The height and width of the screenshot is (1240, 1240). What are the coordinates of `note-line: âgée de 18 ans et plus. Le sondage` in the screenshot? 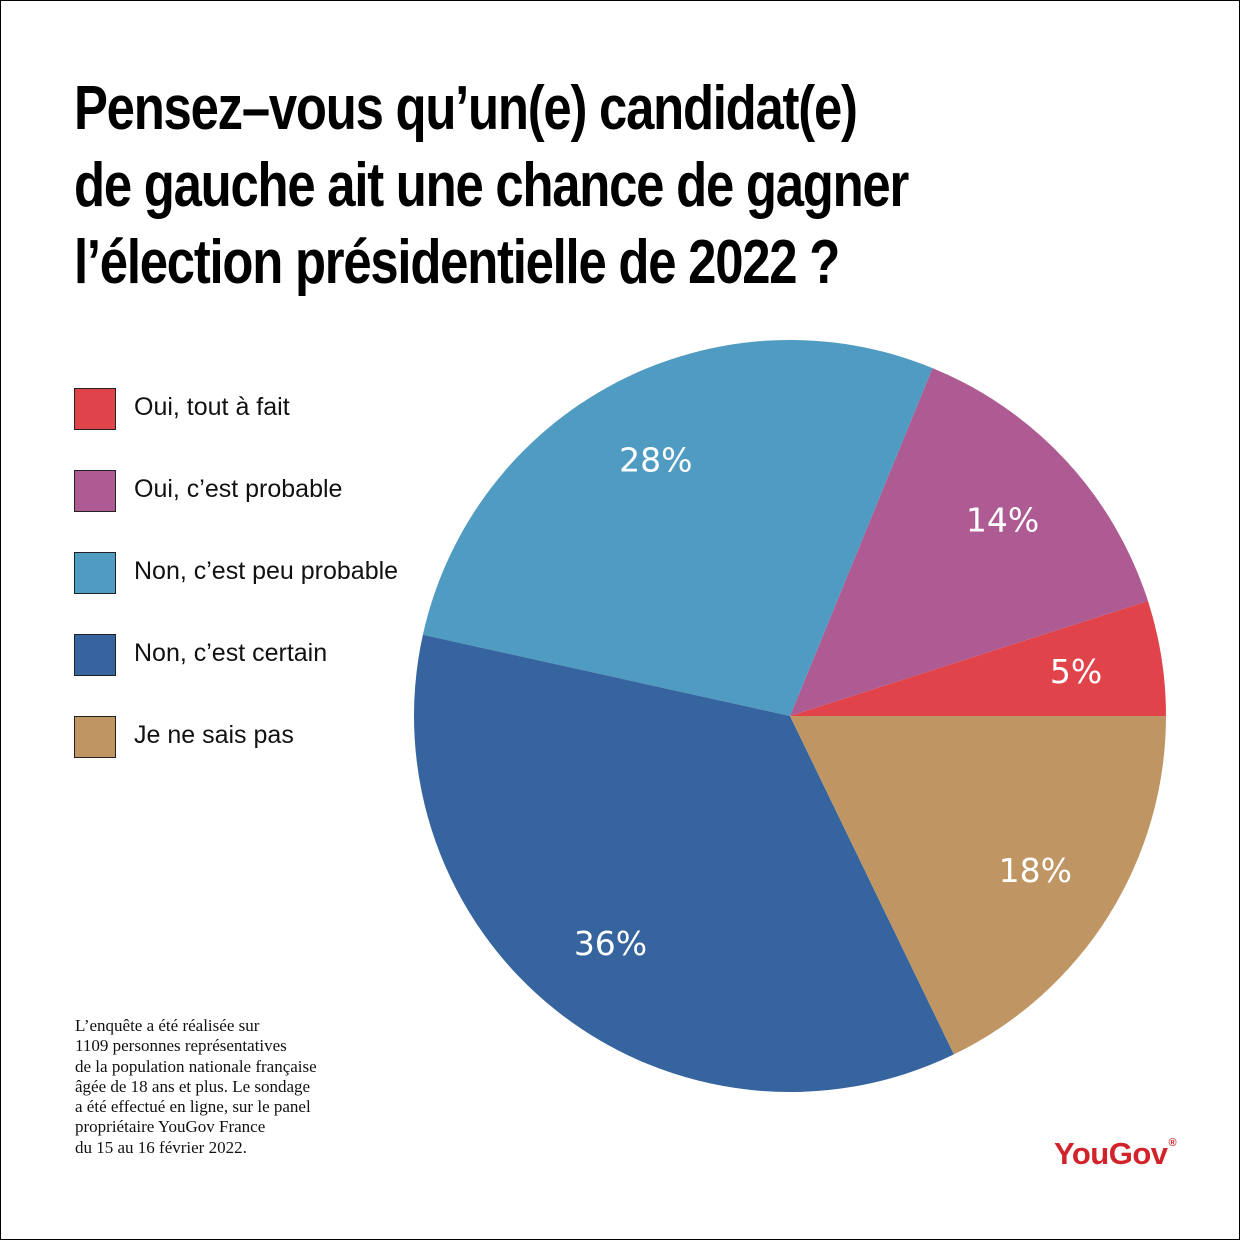 It's located at (193, 1086).